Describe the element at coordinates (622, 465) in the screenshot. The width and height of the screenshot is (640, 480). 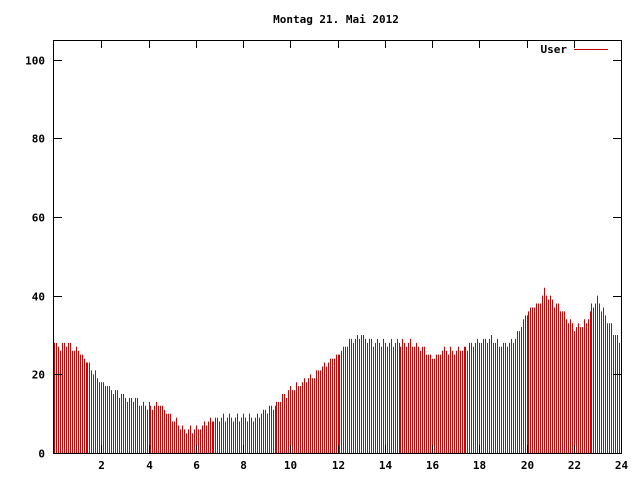
I see `x-tick-label: 24` at that location.